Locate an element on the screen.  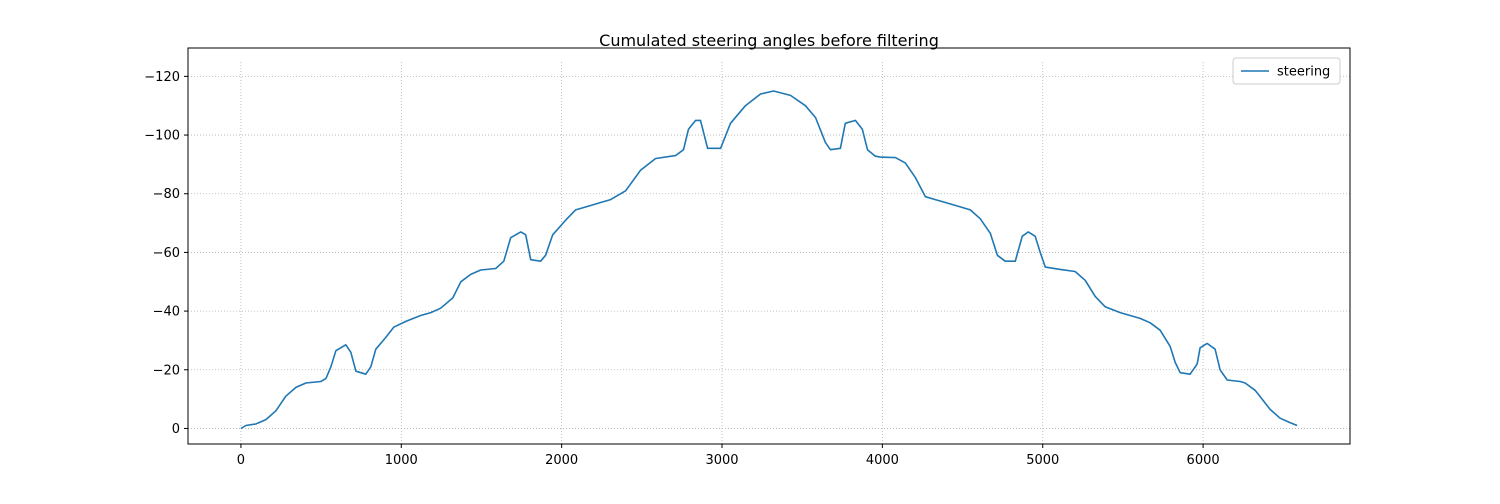
x-tick-label: 5000 is located at coordinates (1042, 460).